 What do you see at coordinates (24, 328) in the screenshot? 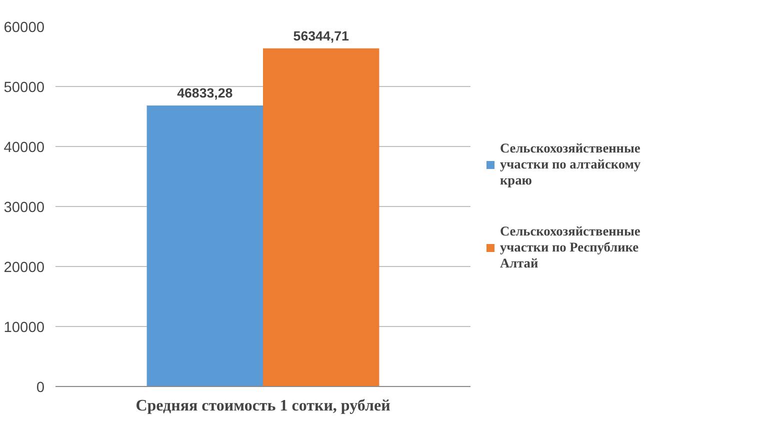
I see `y-tick-label: 10000` at bounding box center [24, 328].